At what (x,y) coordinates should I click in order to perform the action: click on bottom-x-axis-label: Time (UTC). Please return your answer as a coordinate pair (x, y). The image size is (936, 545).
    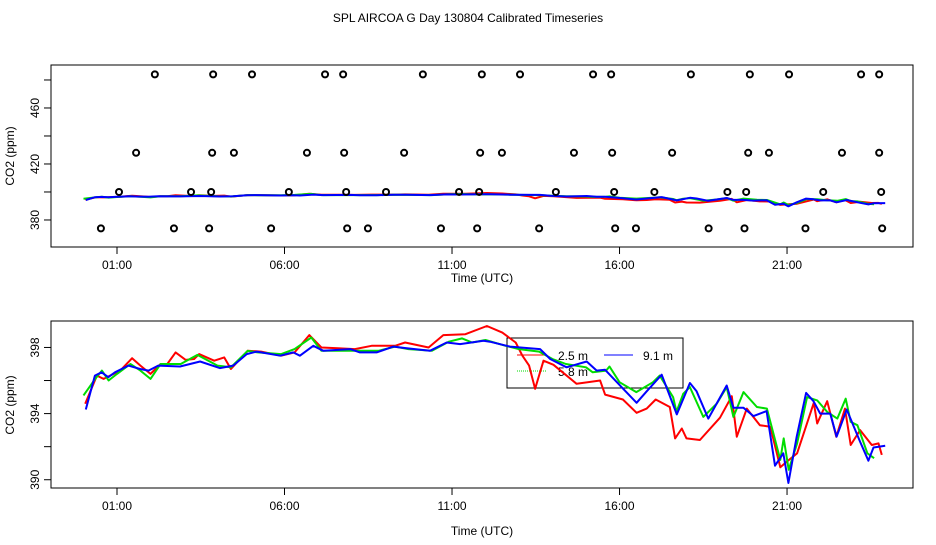
    Looking at the image, I should click on (482, 531).